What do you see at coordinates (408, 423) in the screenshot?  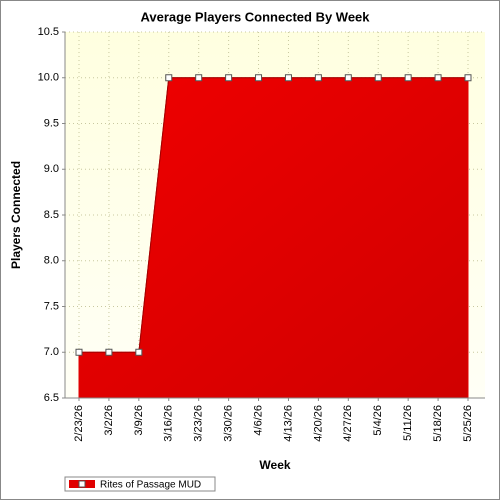 I see `x-tick-label: 5/11/26` at bounding box center [408, 423].